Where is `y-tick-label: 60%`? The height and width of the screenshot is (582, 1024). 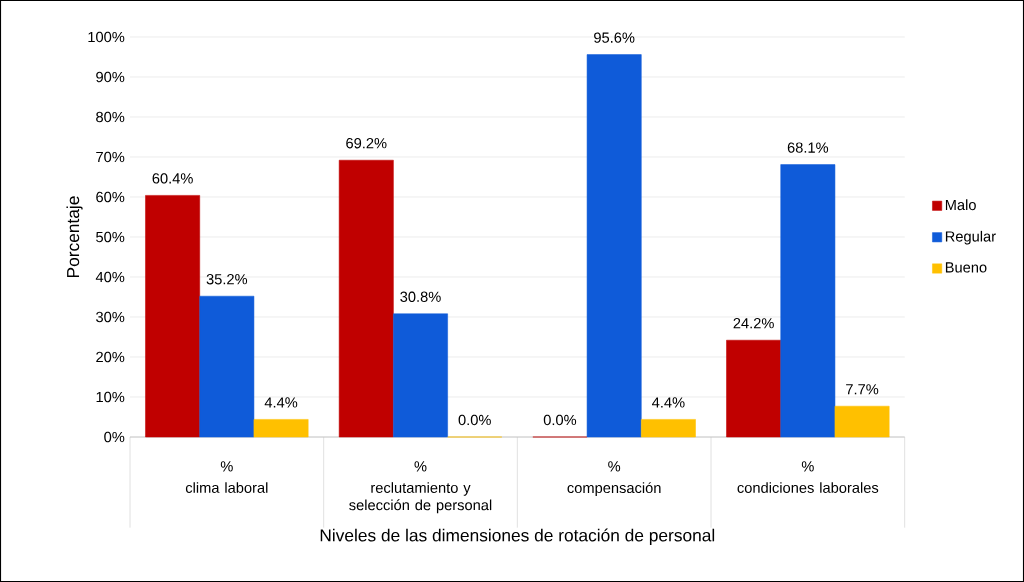 y-tick-label: 60% is located at coordinates (110, 197).